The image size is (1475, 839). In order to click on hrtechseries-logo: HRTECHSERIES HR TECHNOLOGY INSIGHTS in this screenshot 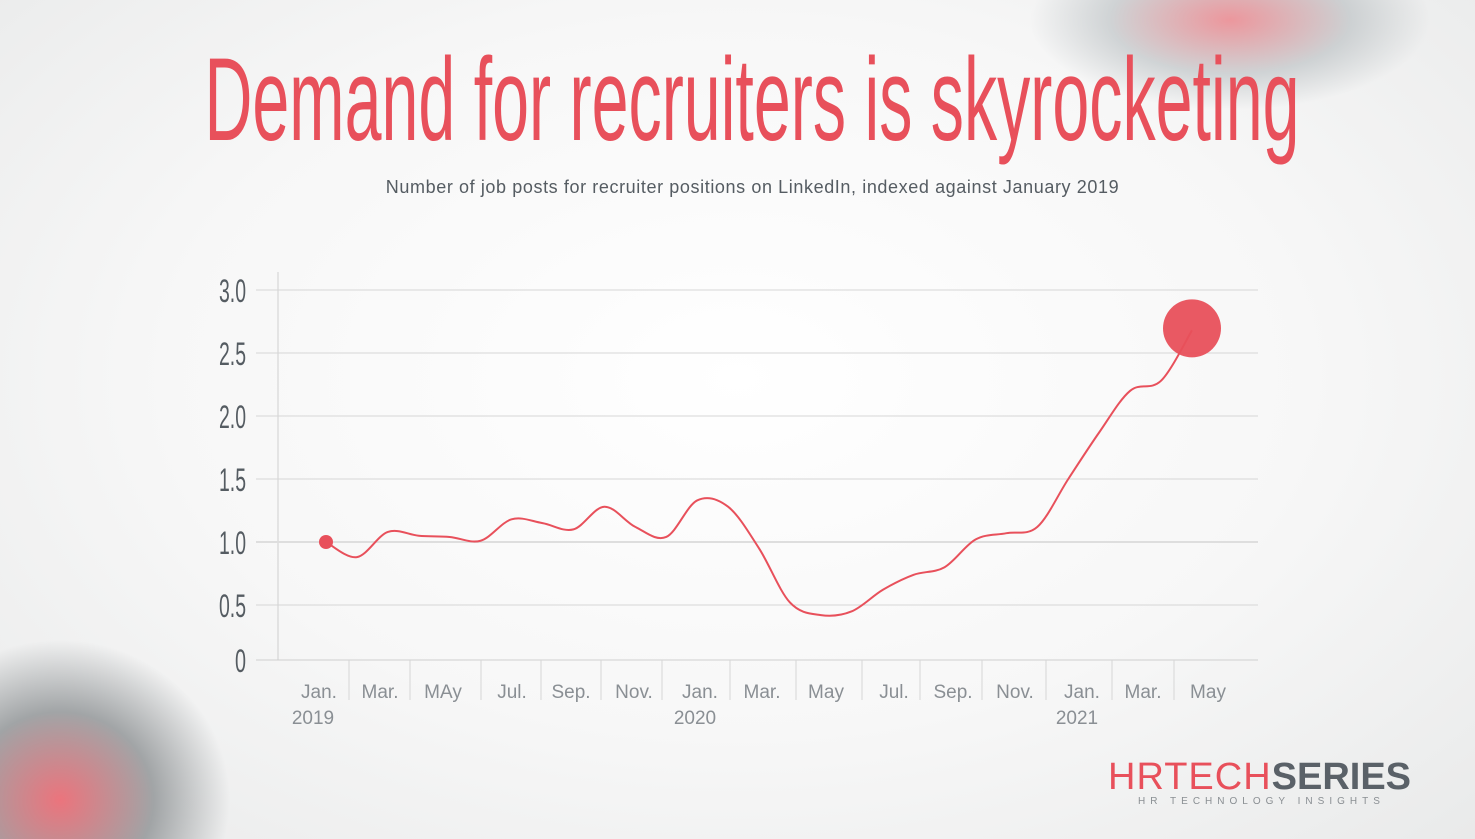, I will do `click(1273, 781)`.